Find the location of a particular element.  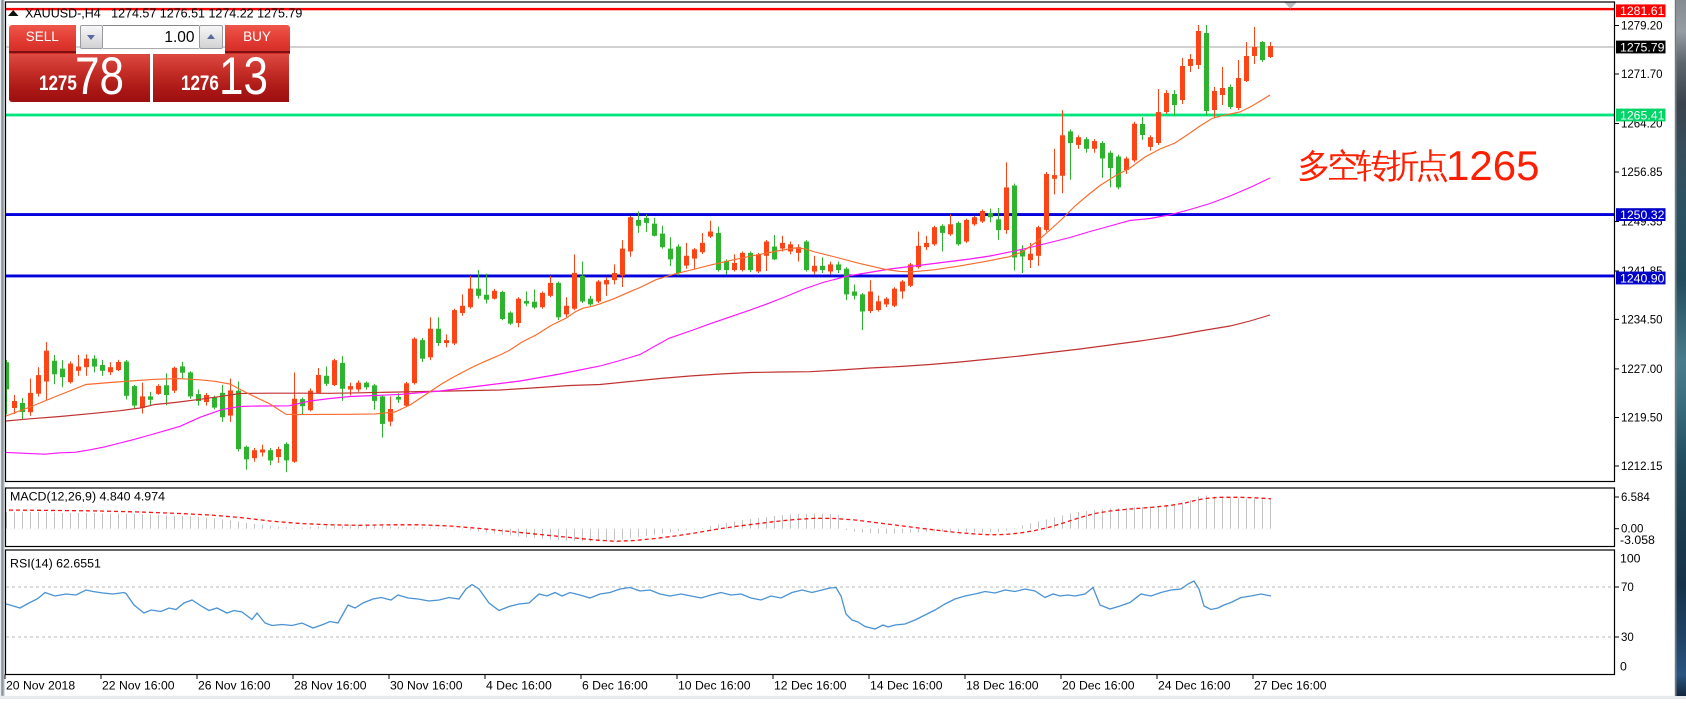

svg-text: 0.00 is located at coordinates (1632, 530).